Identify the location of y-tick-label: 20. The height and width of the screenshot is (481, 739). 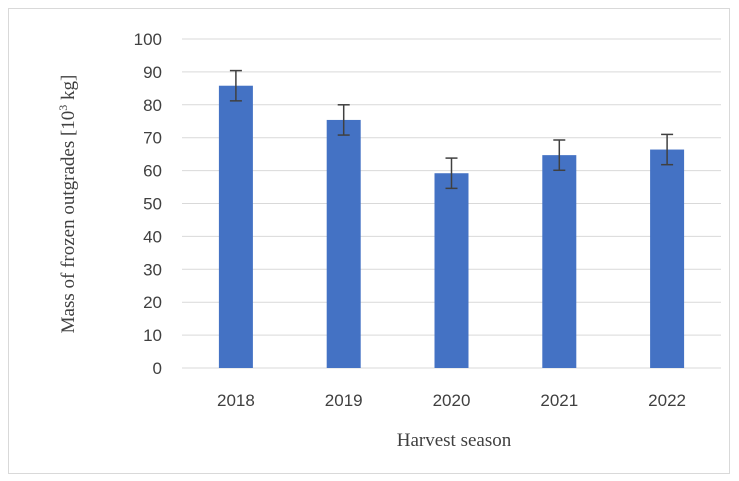
(152, 302).